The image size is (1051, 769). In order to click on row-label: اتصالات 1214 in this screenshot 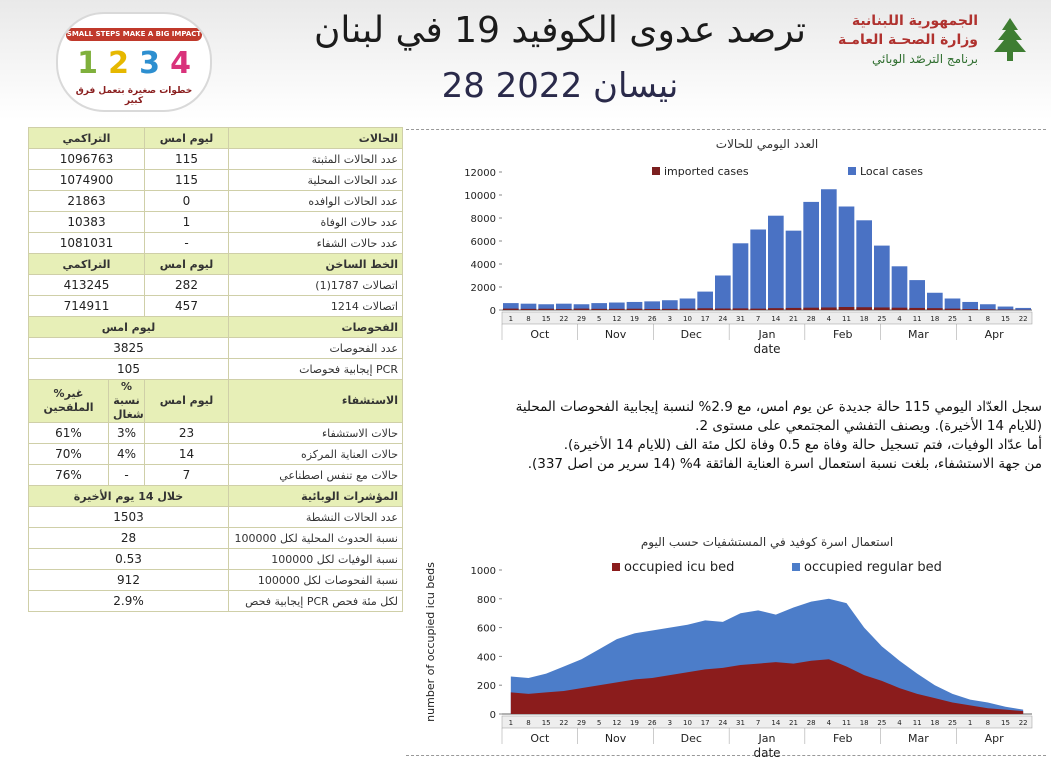, I will do `click(315, 306)`.